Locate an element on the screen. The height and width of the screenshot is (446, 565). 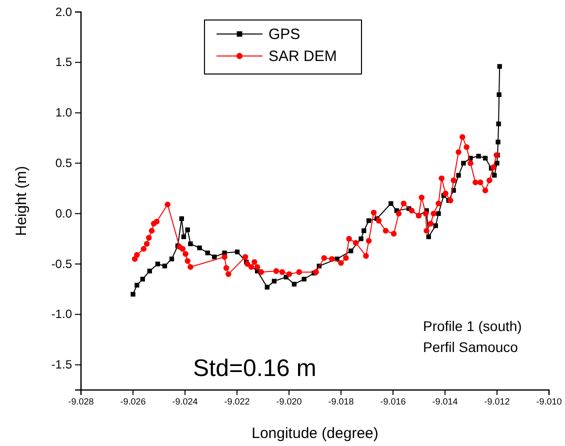
x-tick-label: -9.012 is located at coordinates (497, 401).